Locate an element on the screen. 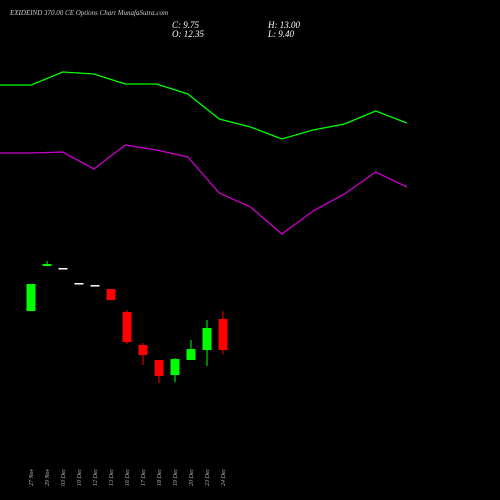 The width and height of the screenshot is (500, 500). x-tick-label: 23 Dec is located at coordinates (208, 477).